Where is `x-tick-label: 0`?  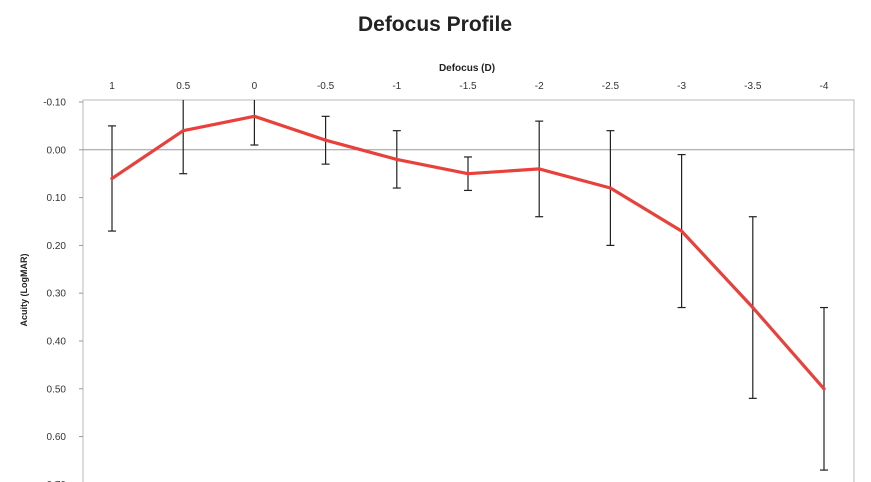
x-tick-label: 0 is located at coordinates (255, 86).